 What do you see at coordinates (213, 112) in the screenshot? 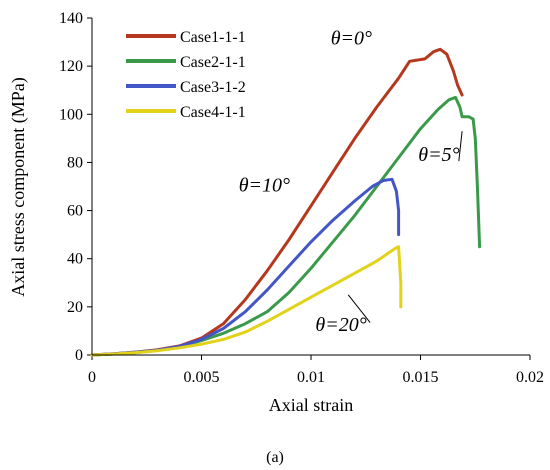
I see `legend-label: Case4-1-1` at bounding box center [213, 112].